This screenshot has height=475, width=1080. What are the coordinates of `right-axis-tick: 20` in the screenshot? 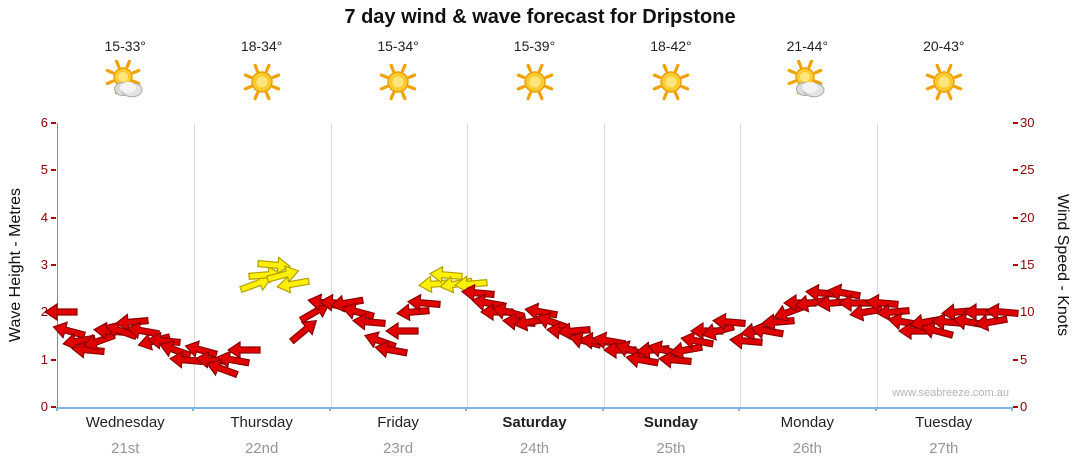 It's located at (1027, 217).